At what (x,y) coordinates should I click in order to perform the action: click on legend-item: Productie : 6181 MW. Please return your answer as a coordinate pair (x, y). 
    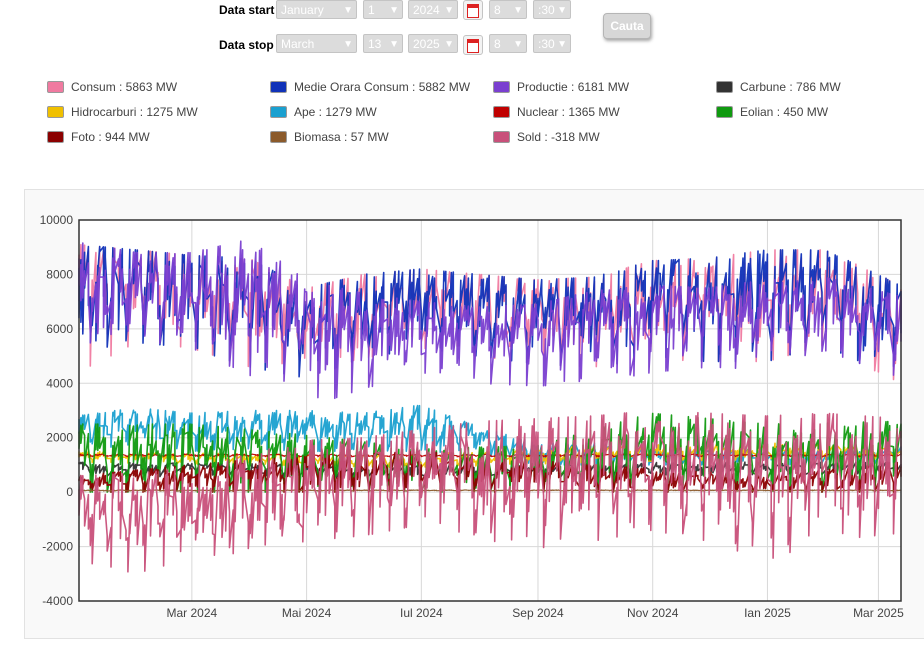
    Looking at the image, I should click on (561, 87).